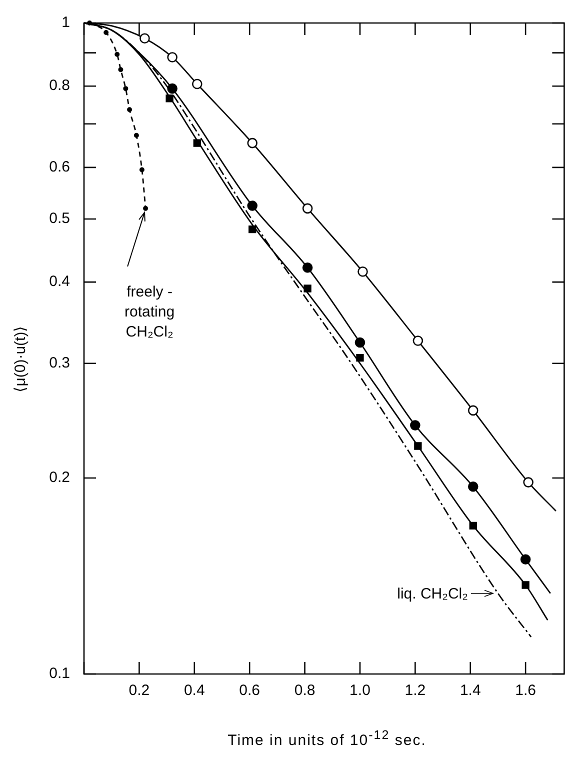 This screenshot has width=570, height=758. Describe the element at coordinates (59, 219) in the screenshot. I see `y-tick-label: 0.5` at that location.